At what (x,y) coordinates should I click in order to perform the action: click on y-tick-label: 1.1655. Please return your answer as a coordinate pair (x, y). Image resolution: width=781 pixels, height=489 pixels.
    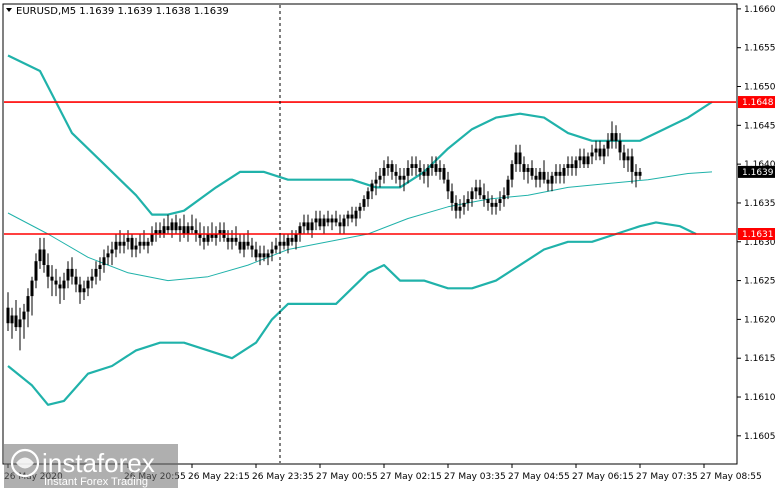
    Looking at the image, I should click on (760, 49).